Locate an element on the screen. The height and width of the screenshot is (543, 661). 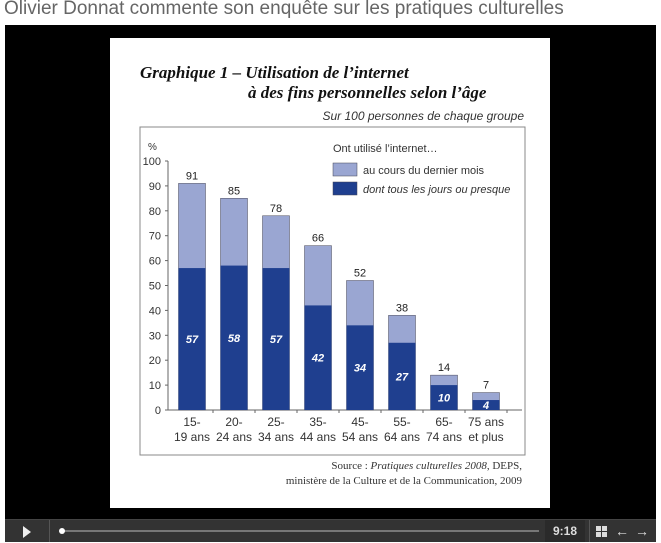
bar-2-daily is located at coordinates (276, 339).